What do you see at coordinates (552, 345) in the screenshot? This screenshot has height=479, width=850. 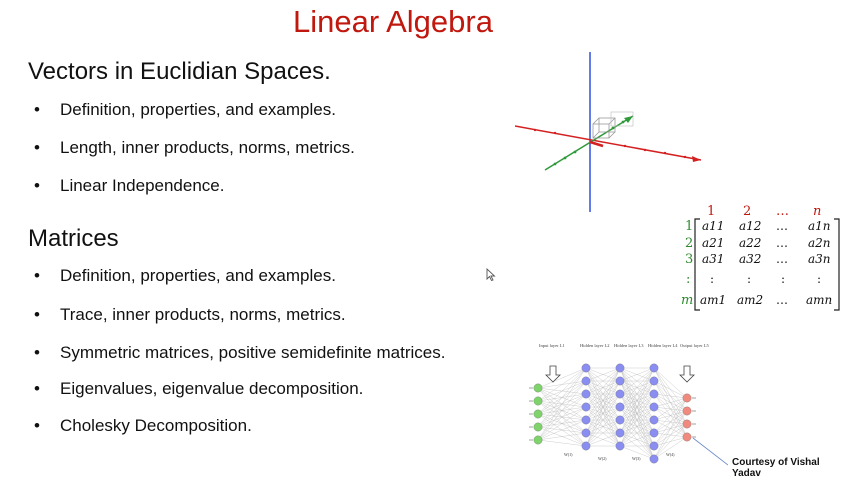 I see `layer-label: Input layer L1` at bounding box center [552, 345].